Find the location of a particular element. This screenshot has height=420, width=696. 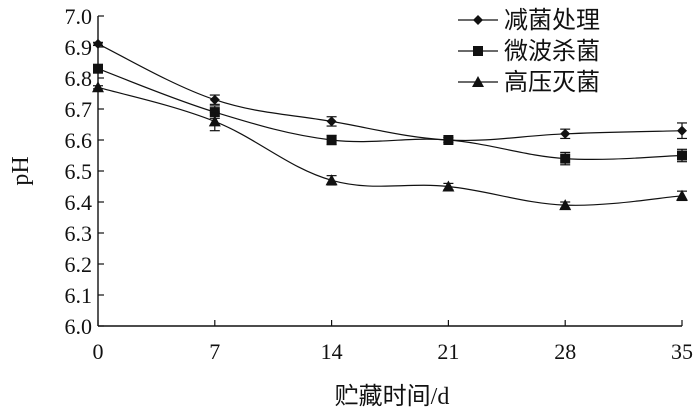

x-tick-label: 28 is located at coordinates (565, 351).